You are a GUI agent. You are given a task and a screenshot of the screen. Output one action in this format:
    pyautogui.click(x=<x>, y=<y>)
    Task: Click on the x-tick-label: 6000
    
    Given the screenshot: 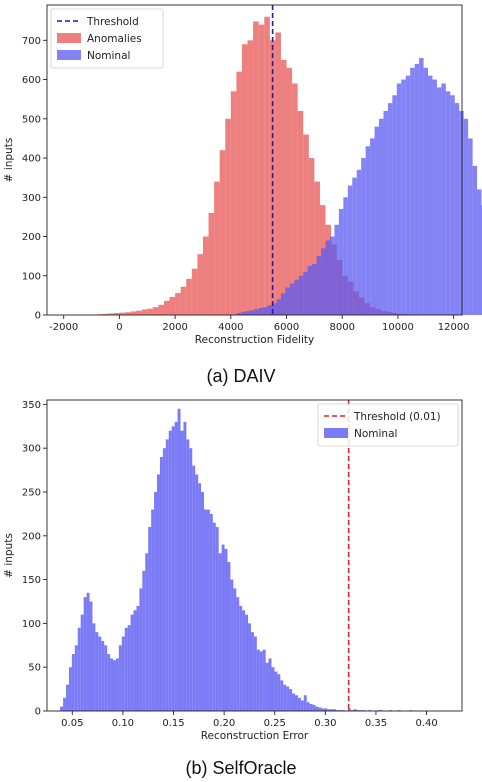 What is the action you would take?
    pyautogui.click(x=286, y=327)
    